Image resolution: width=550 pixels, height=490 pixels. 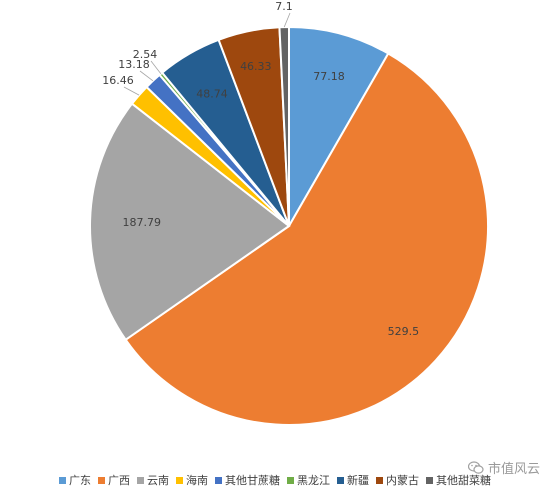 What do you see at coordinates (404, 331) in the screenshot?
I see `data-label-2: 529.5` at bounding box center [404, 331].